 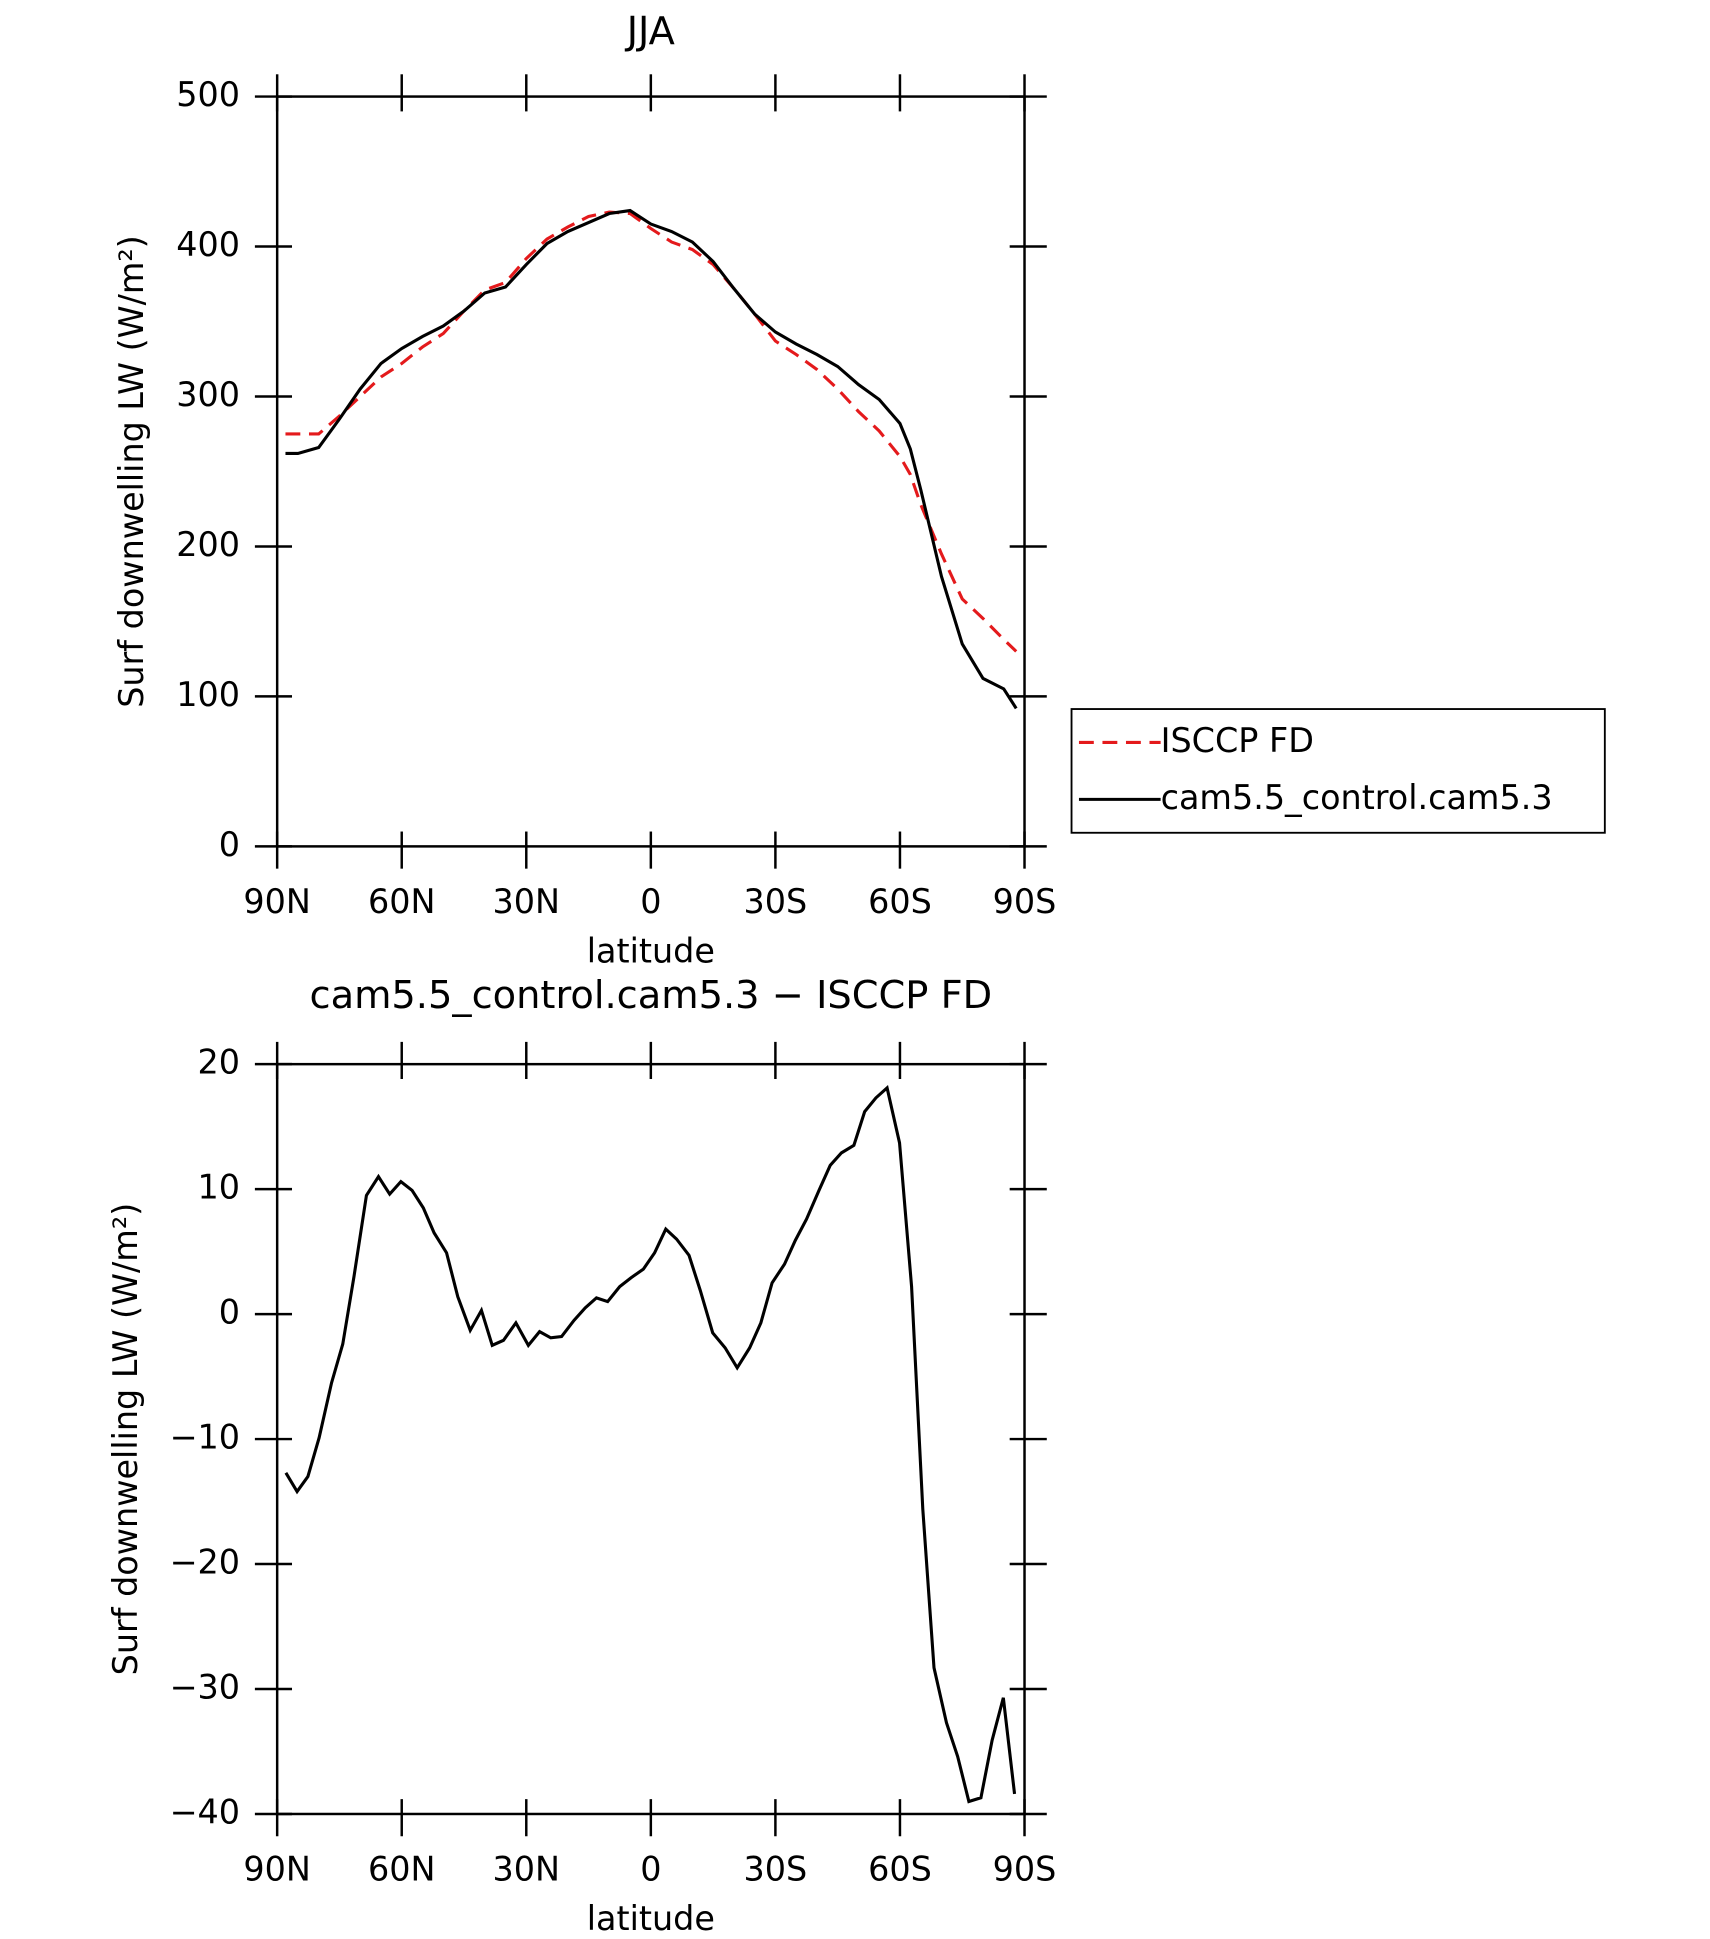 I want to click on y-tick-label: 100, so click(x=208, y=694).